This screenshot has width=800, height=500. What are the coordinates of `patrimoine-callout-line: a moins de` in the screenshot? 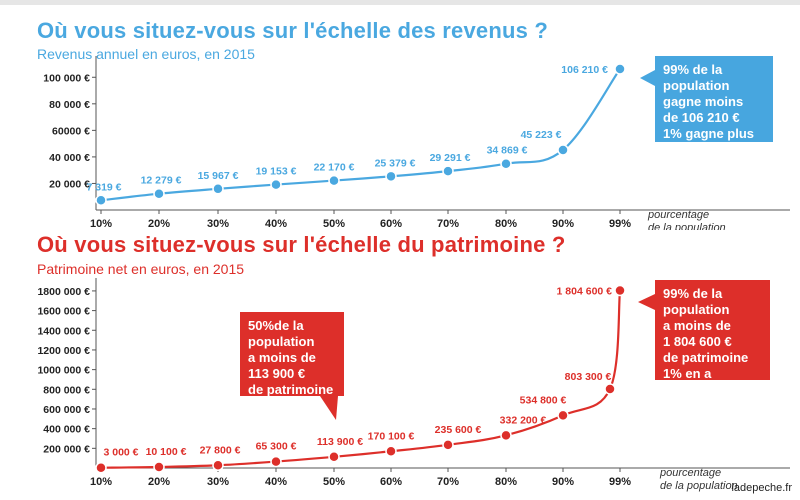 It's located at (697, 325).